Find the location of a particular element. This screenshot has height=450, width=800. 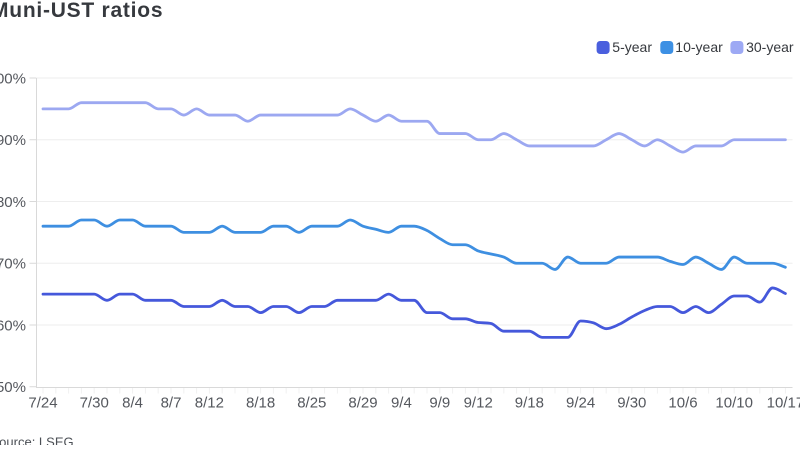

svg-text: 7/30 is located at coordinates (94, 402).